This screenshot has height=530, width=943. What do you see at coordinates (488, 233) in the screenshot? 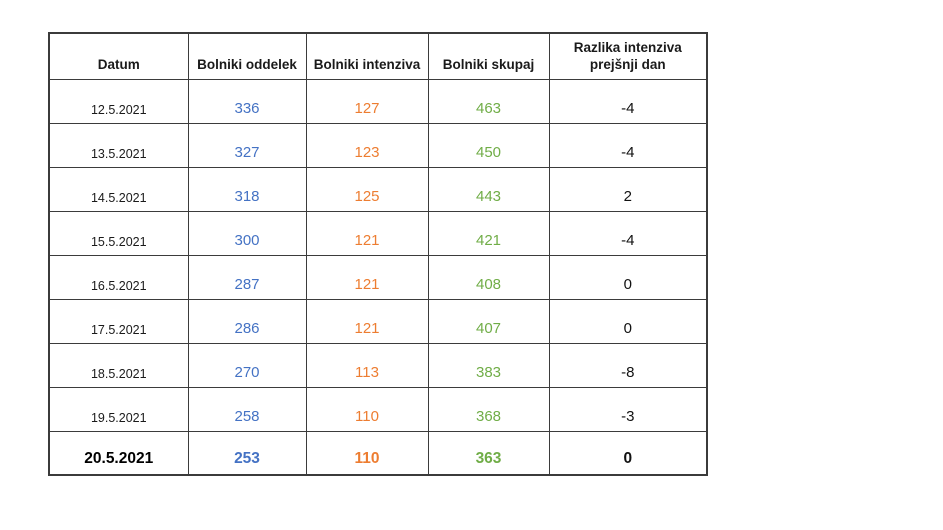
I see `skupaj-value: 421` at bounding box center [488, 233].